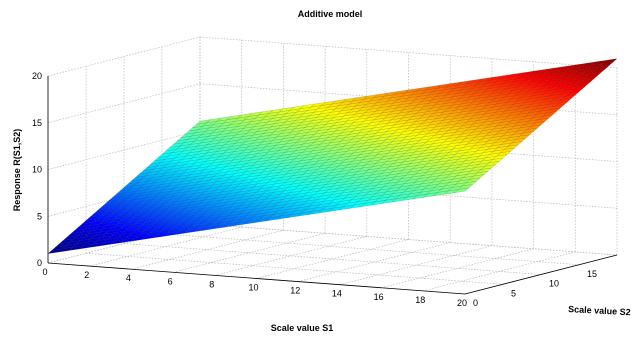  Describe the element at coordinates (475, 303) in the screenshot. I see `y-tick-label: 0` at that location.